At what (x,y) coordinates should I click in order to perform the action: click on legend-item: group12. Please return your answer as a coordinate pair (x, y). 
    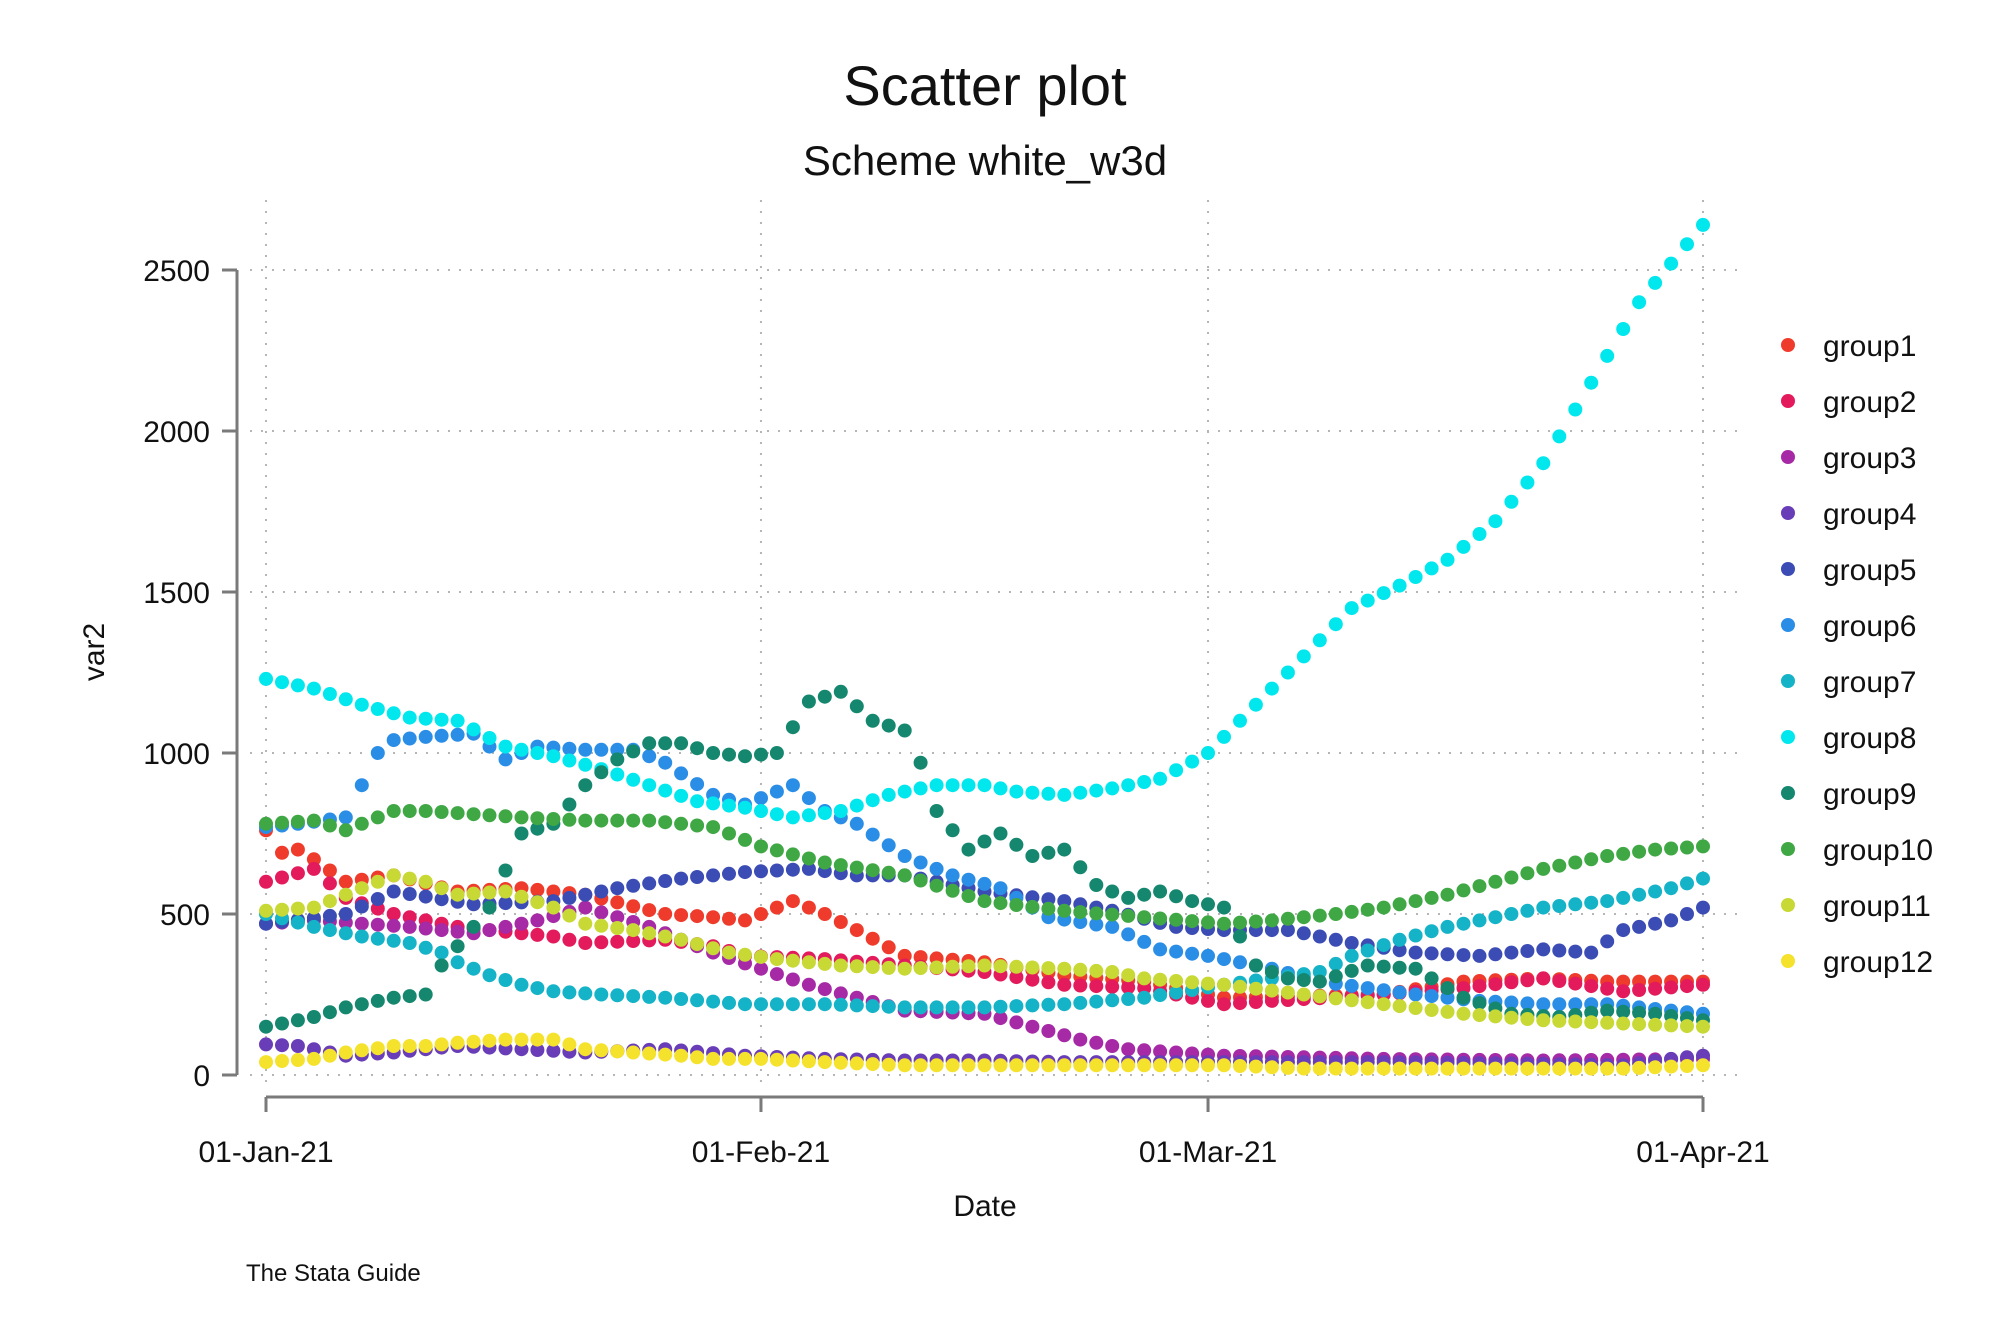
    Looking at the image, I should click on (1857, 962).